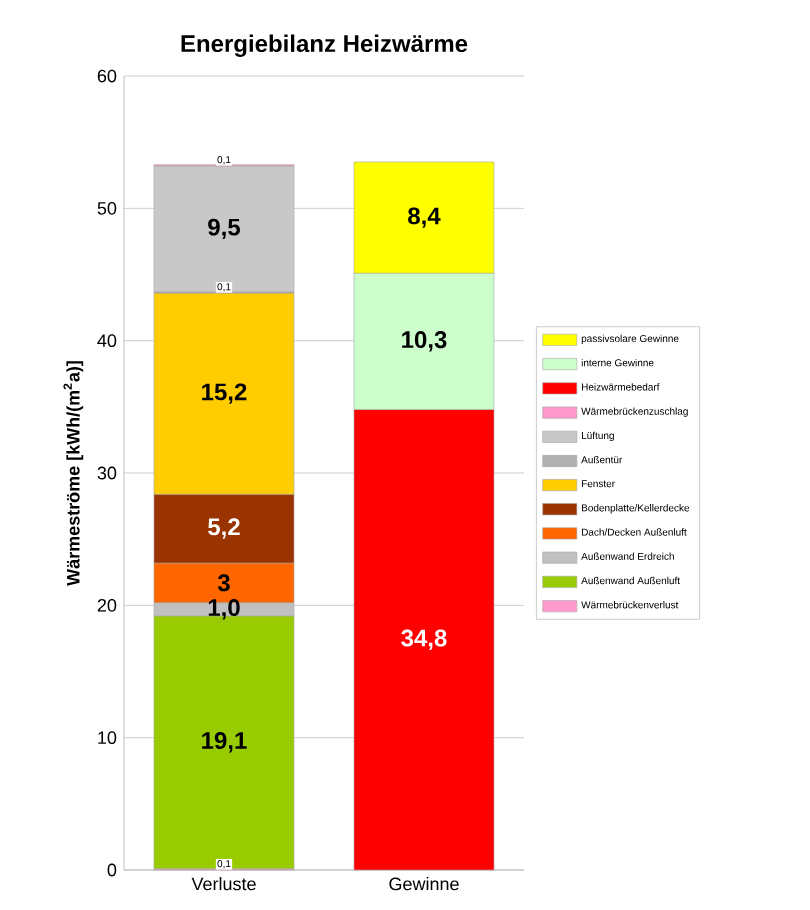 The image size is (810, 910). What do you see at coordinates (224, 609) in the screenshot?
I see `data-label: 1,0` at bounding box center [224, 609].